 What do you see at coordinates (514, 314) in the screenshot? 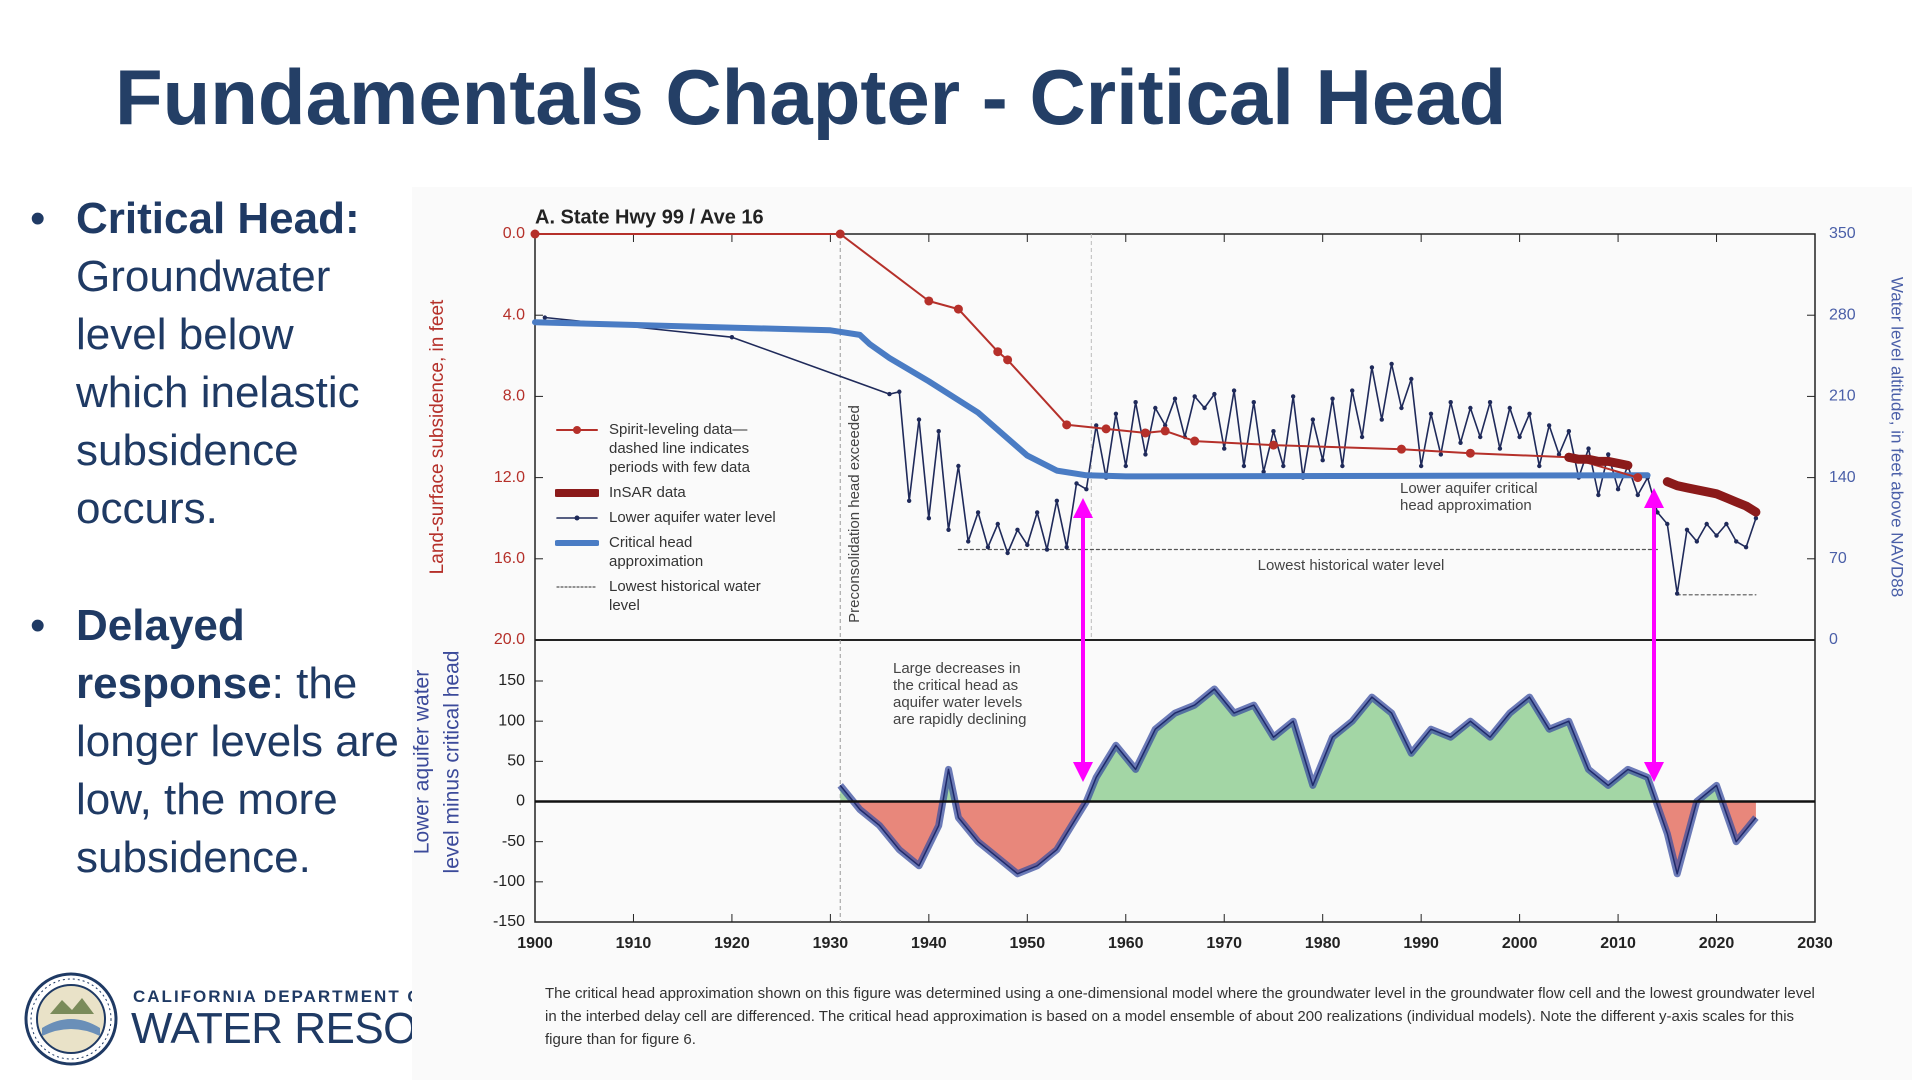
I see `y-tick-label: 4.0` at bounding box center [514, 314].